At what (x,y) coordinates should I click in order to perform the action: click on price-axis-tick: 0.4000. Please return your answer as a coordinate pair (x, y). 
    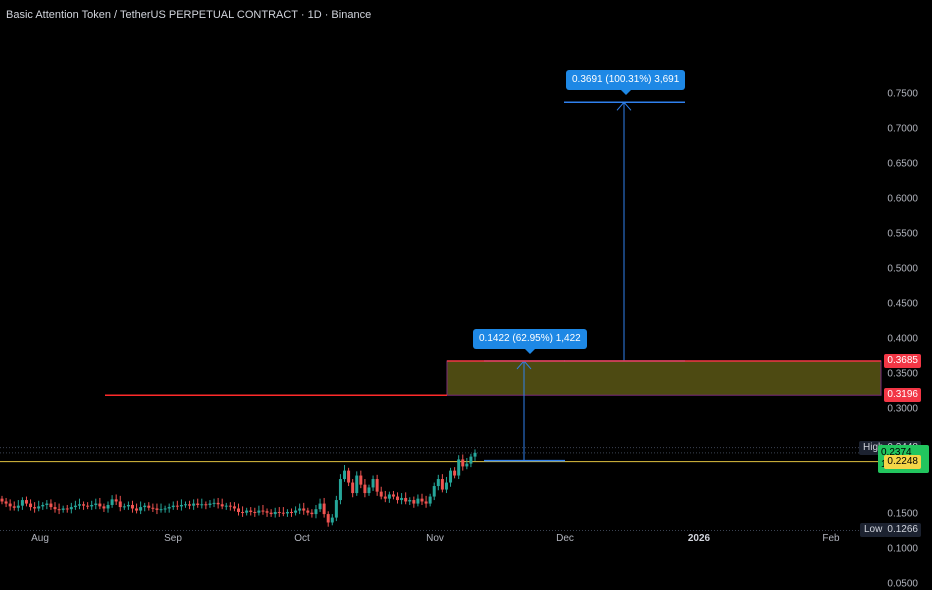
    Looking at the image, I should click on (902, 339).